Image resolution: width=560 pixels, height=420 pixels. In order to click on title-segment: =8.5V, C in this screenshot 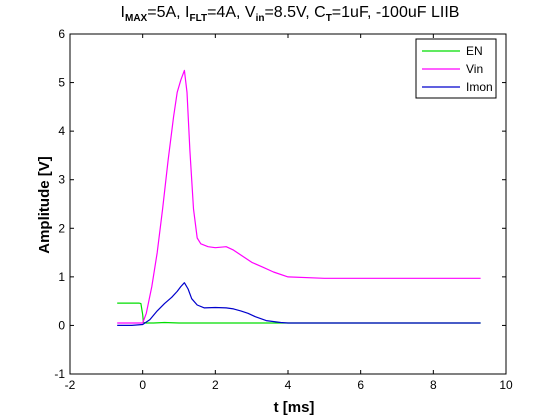, I will do `click(294, 12)`.